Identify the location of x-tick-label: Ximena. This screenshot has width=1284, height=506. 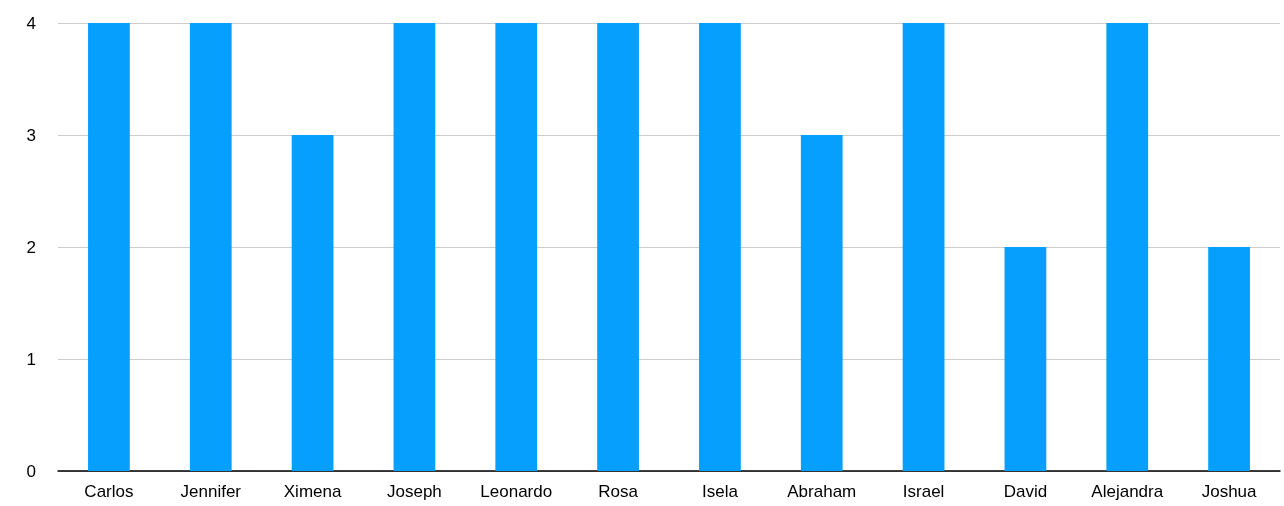
(312, 491).